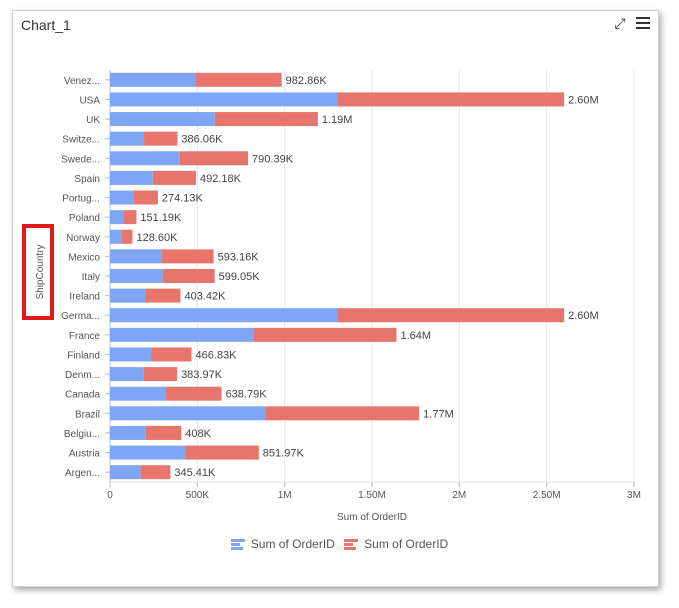  What do you see at coordinates (205, 297) in the screenshot?
I see `data-label: 403.42K` at bounding box center [205, 297].